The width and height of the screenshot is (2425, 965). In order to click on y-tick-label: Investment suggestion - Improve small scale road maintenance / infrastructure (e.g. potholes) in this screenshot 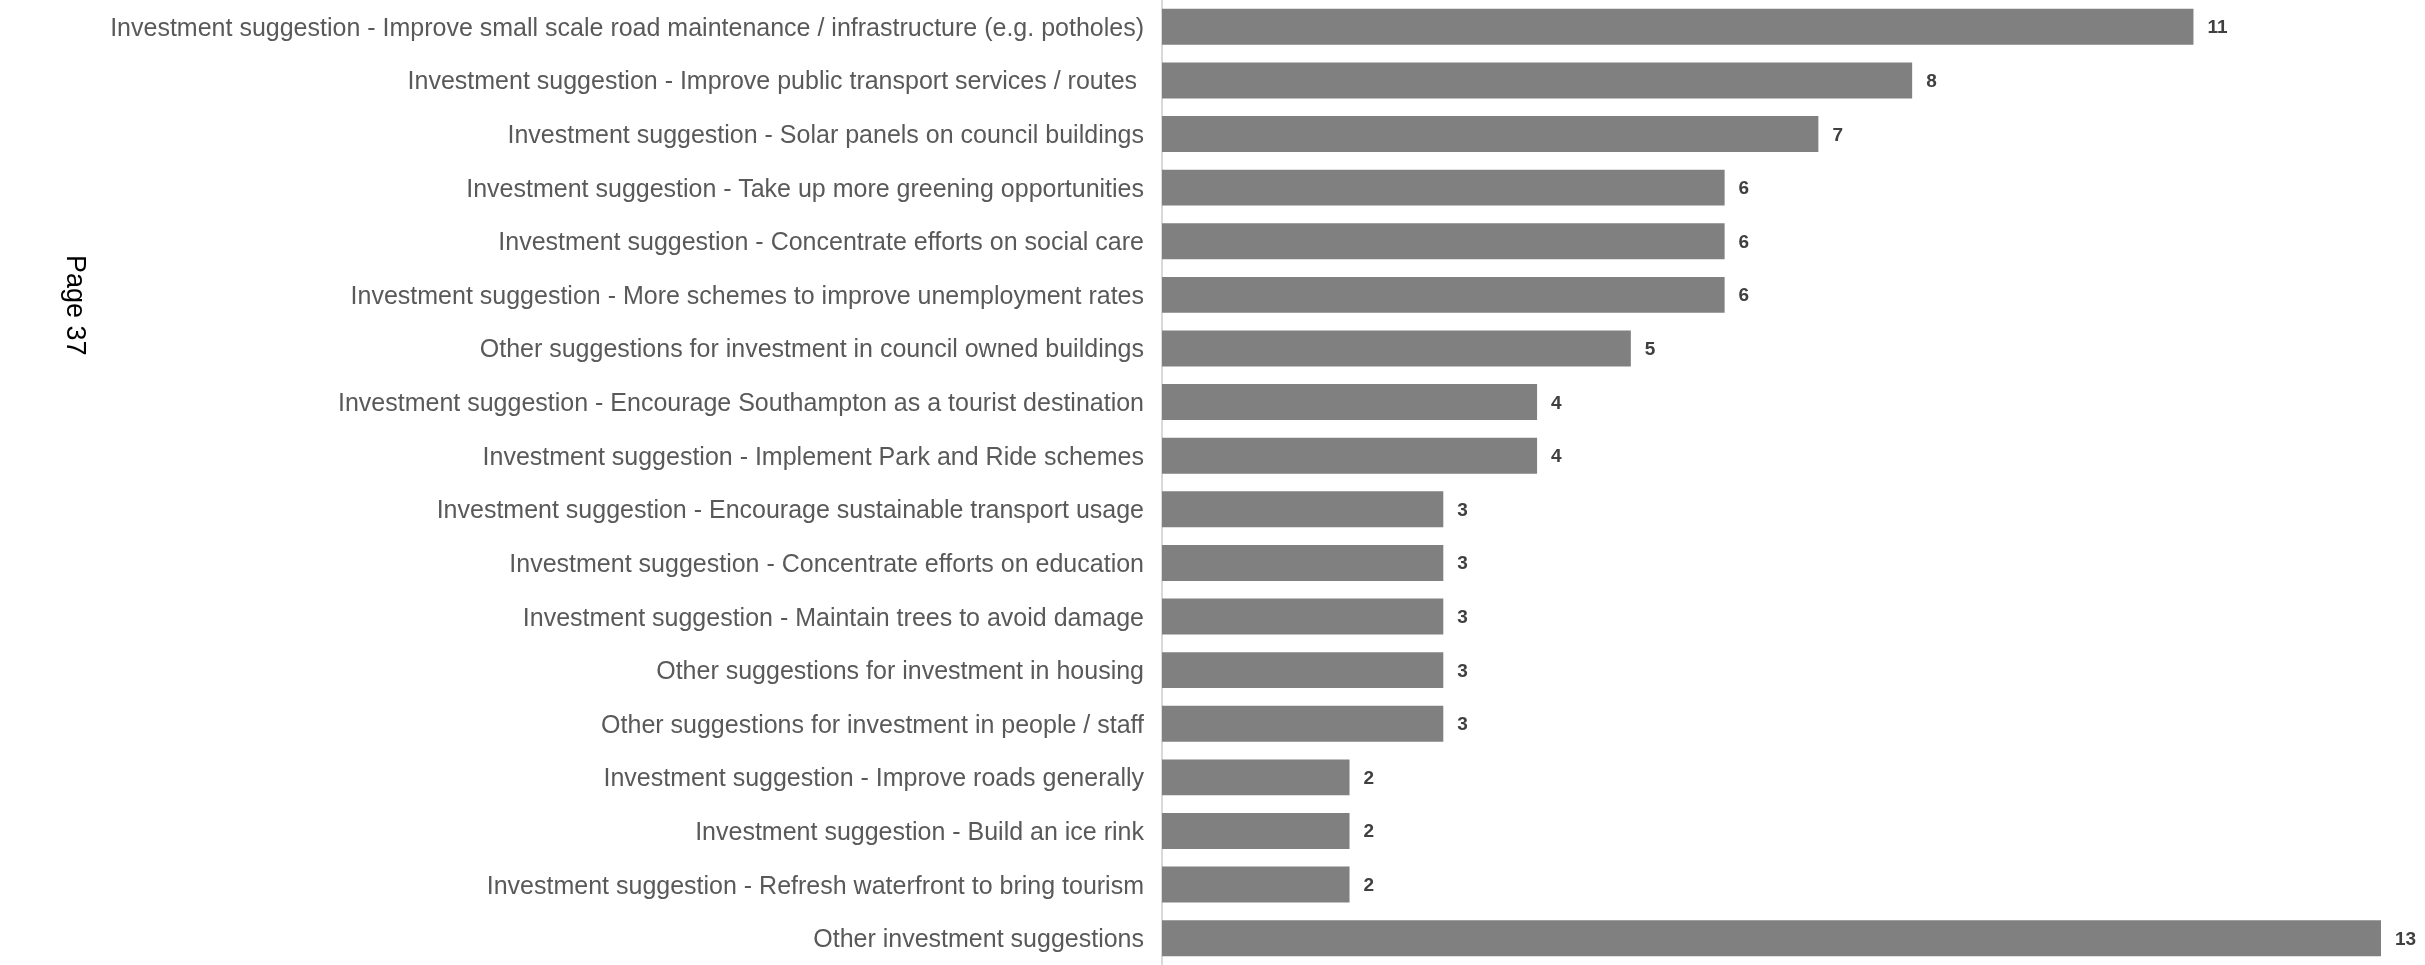, I will do `click(627, 26)`.